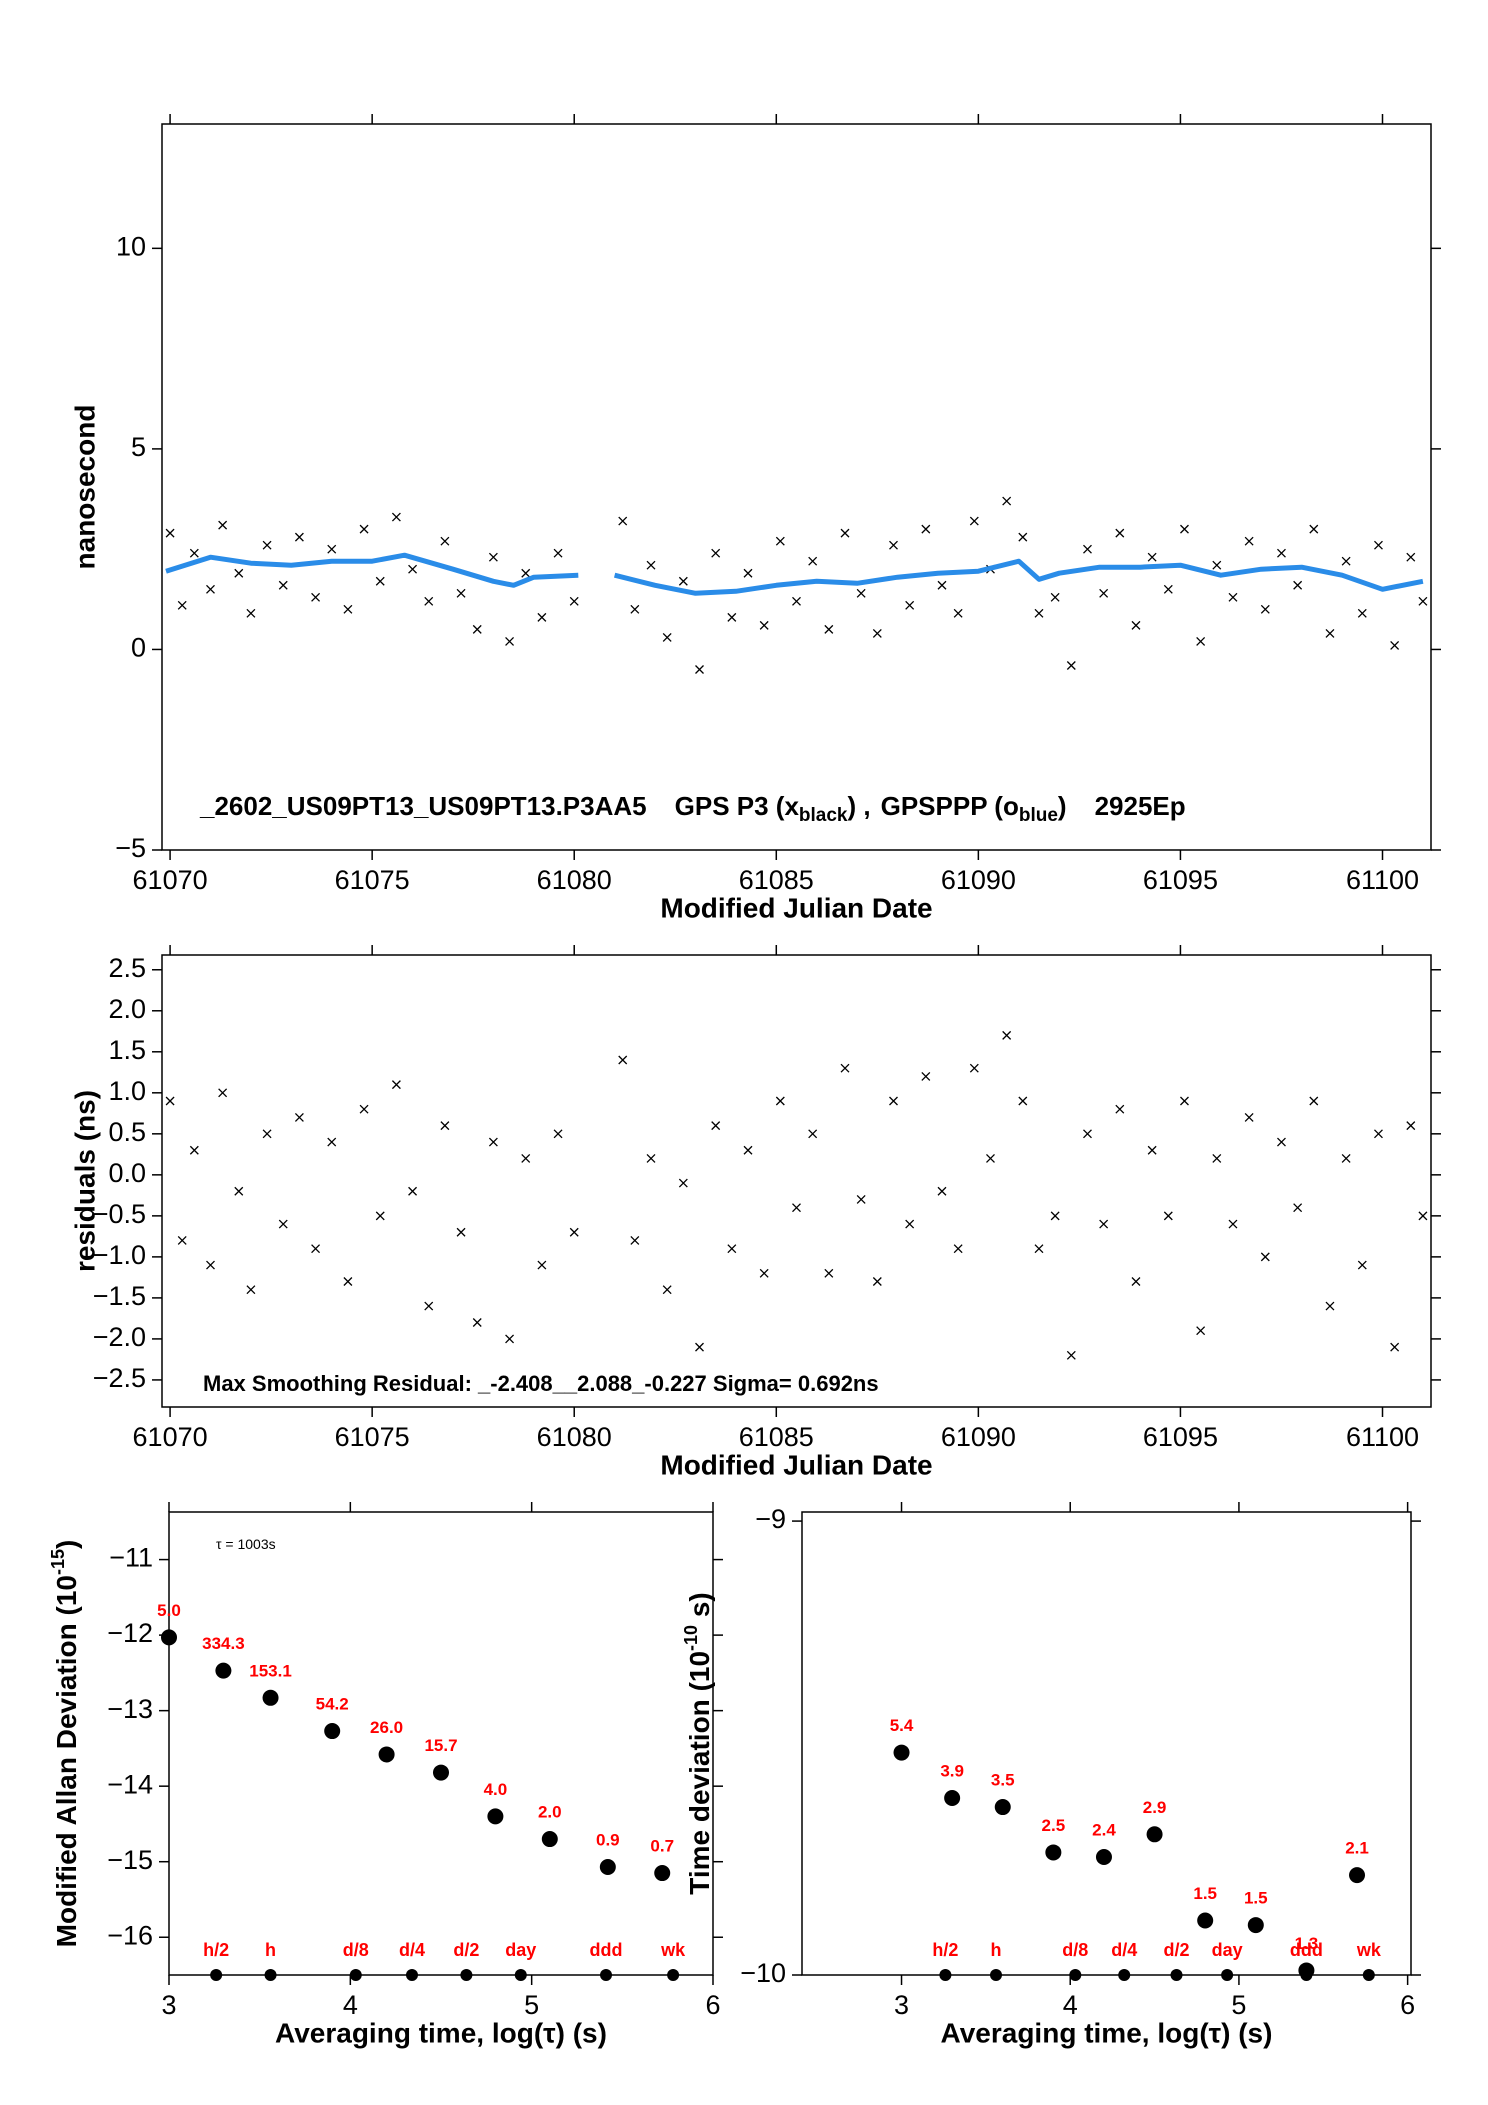 The height and width of the screenshot is (2105, 1488). I want to click on y-axis-label-part: s), so click(699, 1608).